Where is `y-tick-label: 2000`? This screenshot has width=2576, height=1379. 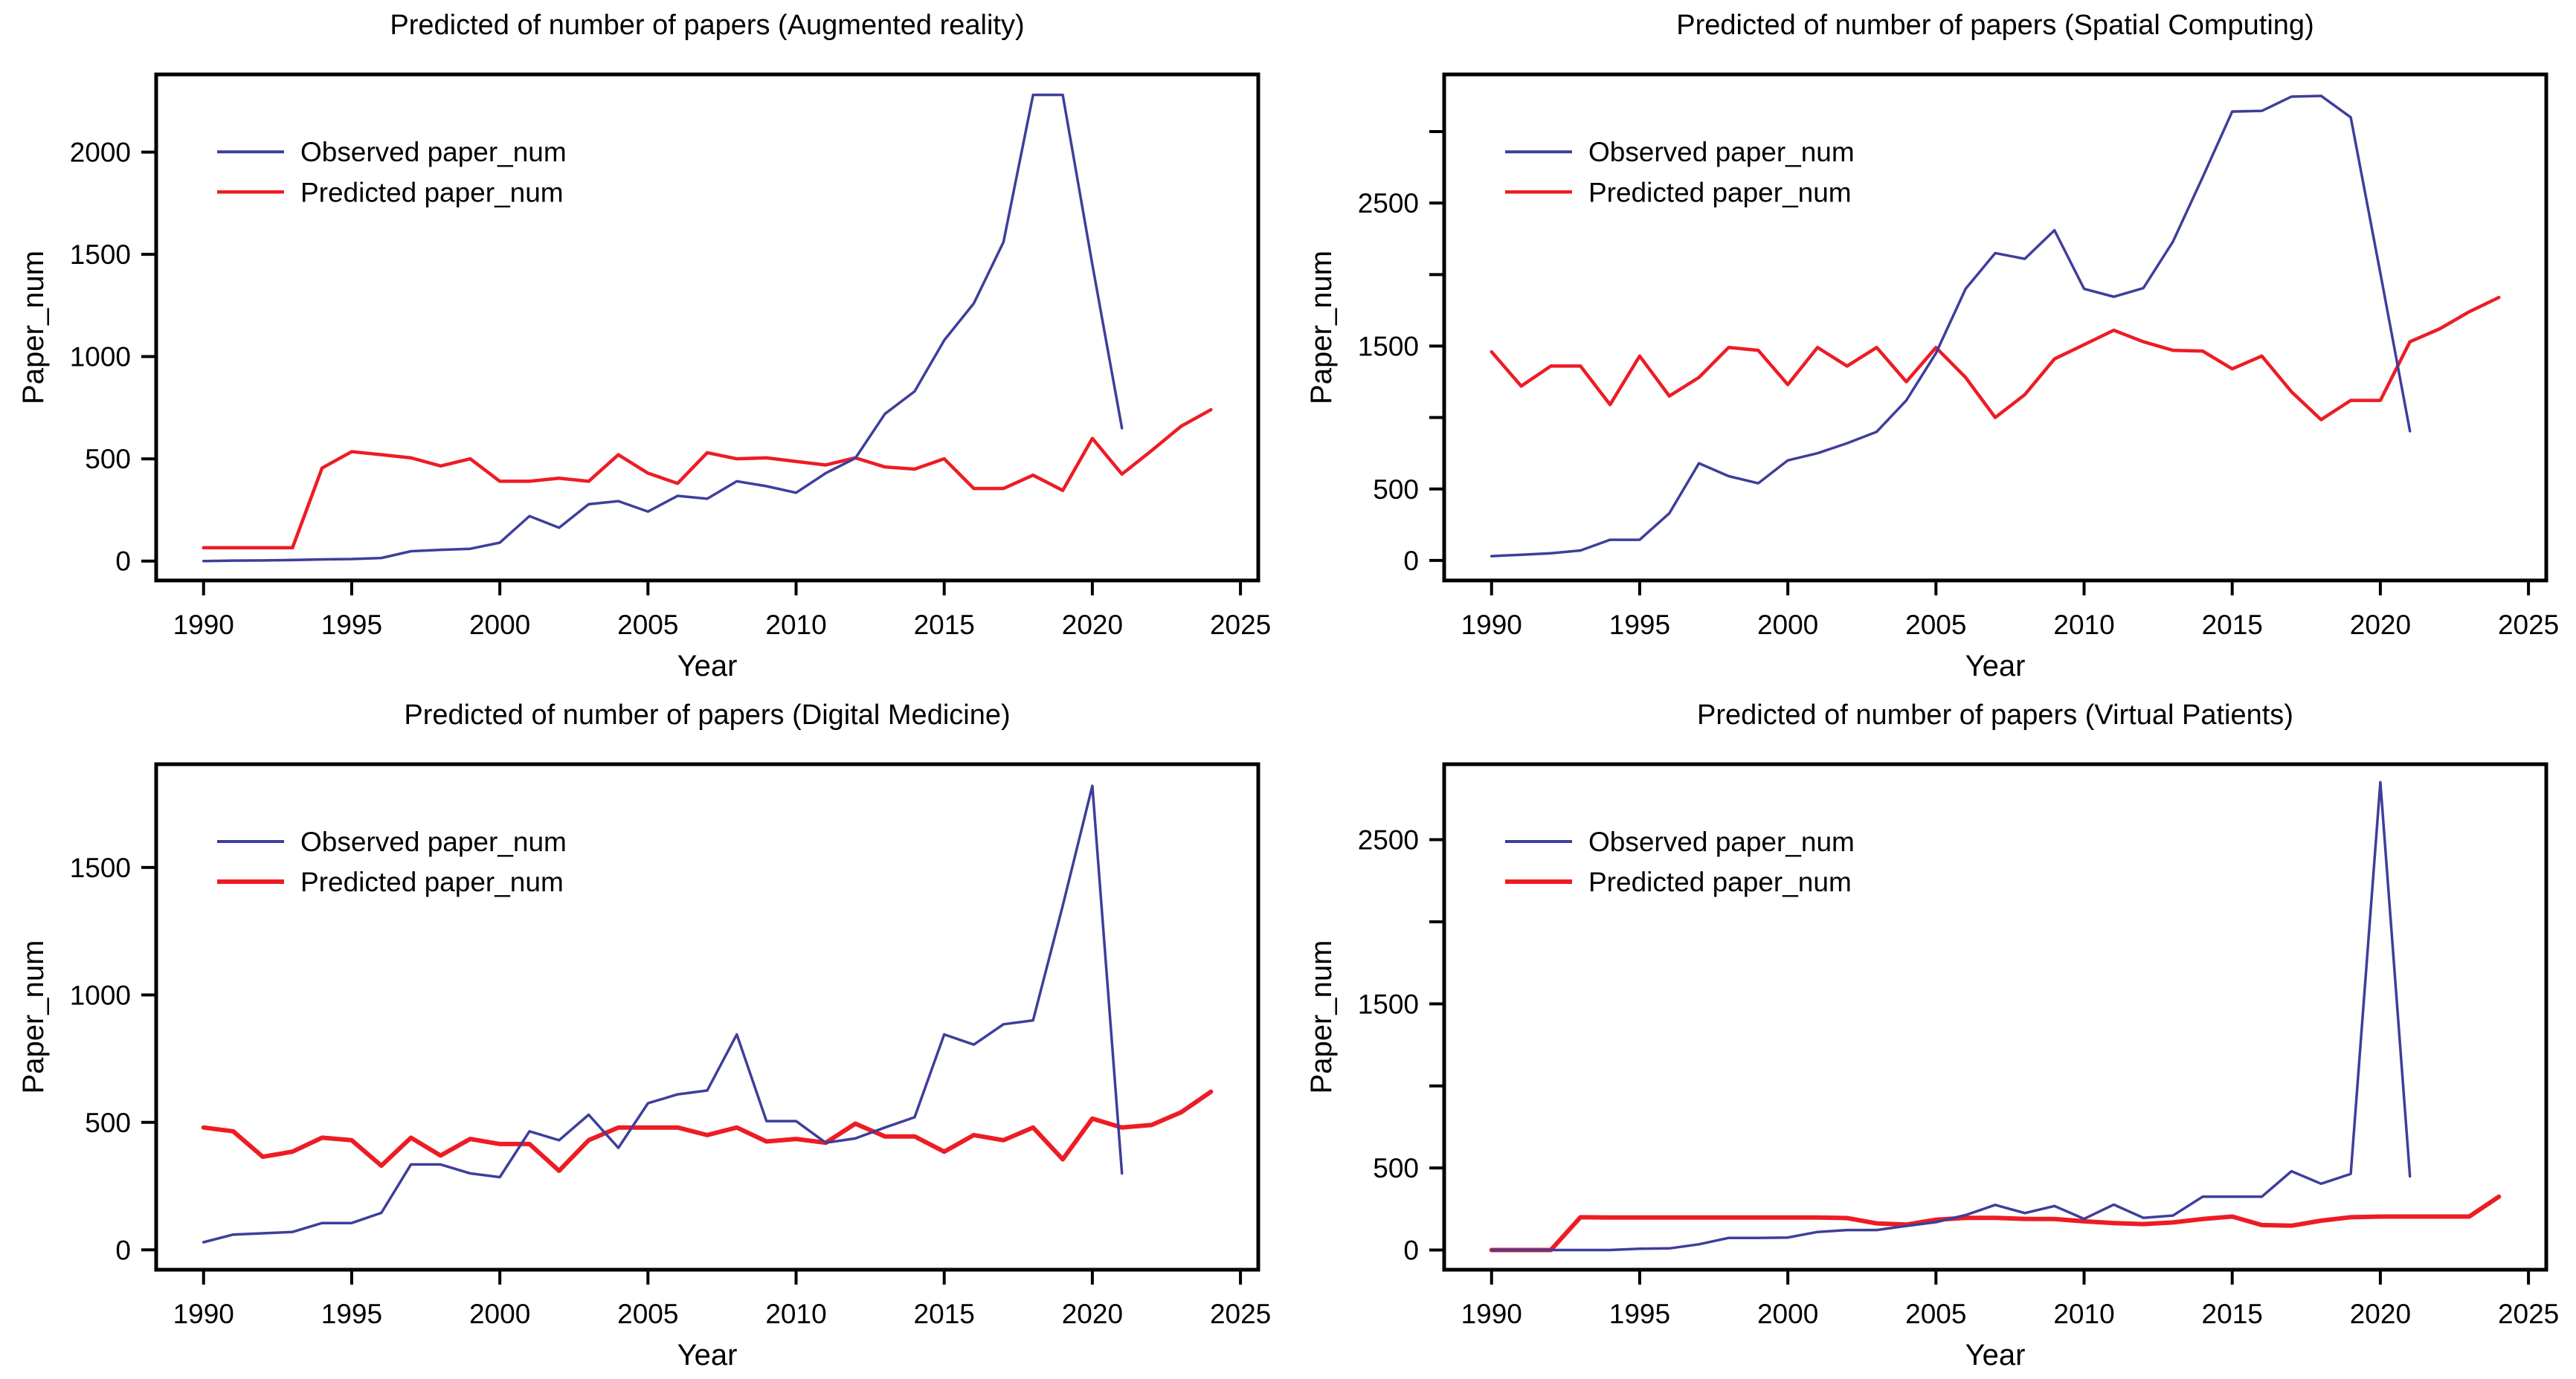
y-tick-label: 2000 is located at coordinates (100, 152).